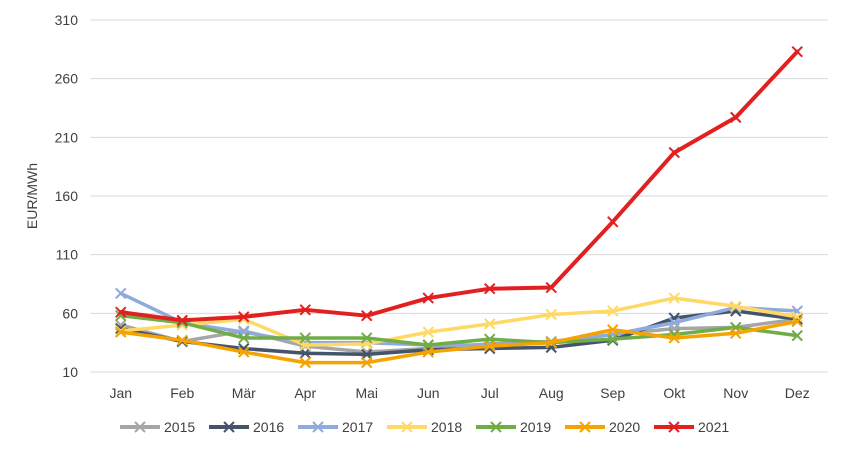 The width and height of the screenshot is (850, 457). I want to click on x-tick-label: Okt, so click(674, 393).